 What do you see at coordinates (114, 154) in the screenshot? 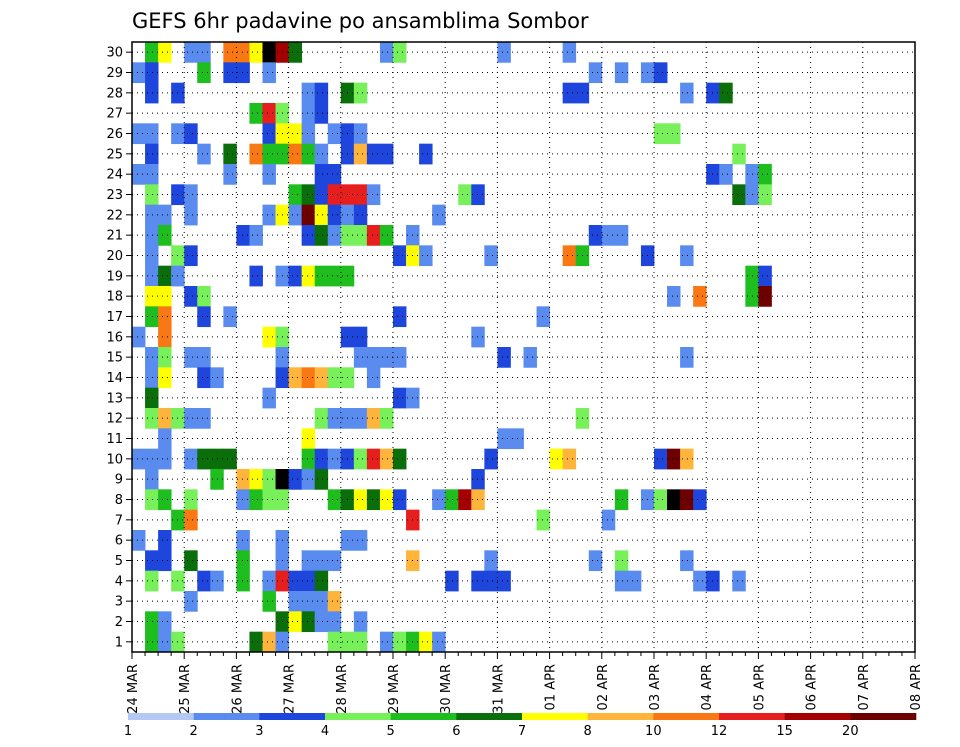
I see `y-tick-label: 25` at bounding box center [114, 154].